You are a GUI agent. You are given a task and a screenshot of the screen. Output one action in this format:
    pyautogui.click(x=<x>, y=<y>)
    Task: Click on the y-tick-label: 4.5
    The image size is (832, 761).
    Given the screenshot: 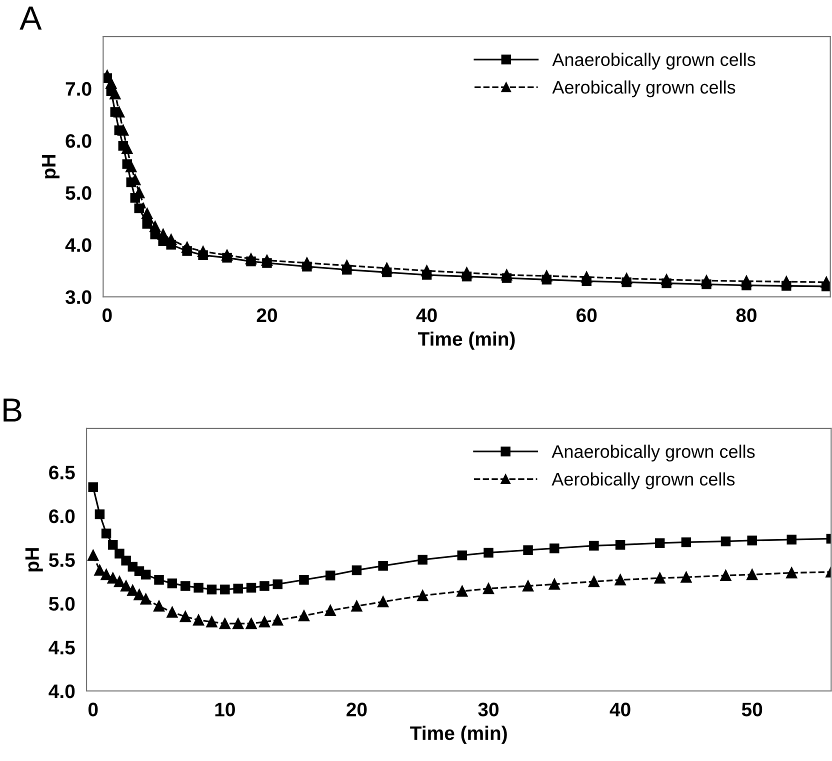 What is the action you would take?
    pyautogui.click(x=61, y=647)
    